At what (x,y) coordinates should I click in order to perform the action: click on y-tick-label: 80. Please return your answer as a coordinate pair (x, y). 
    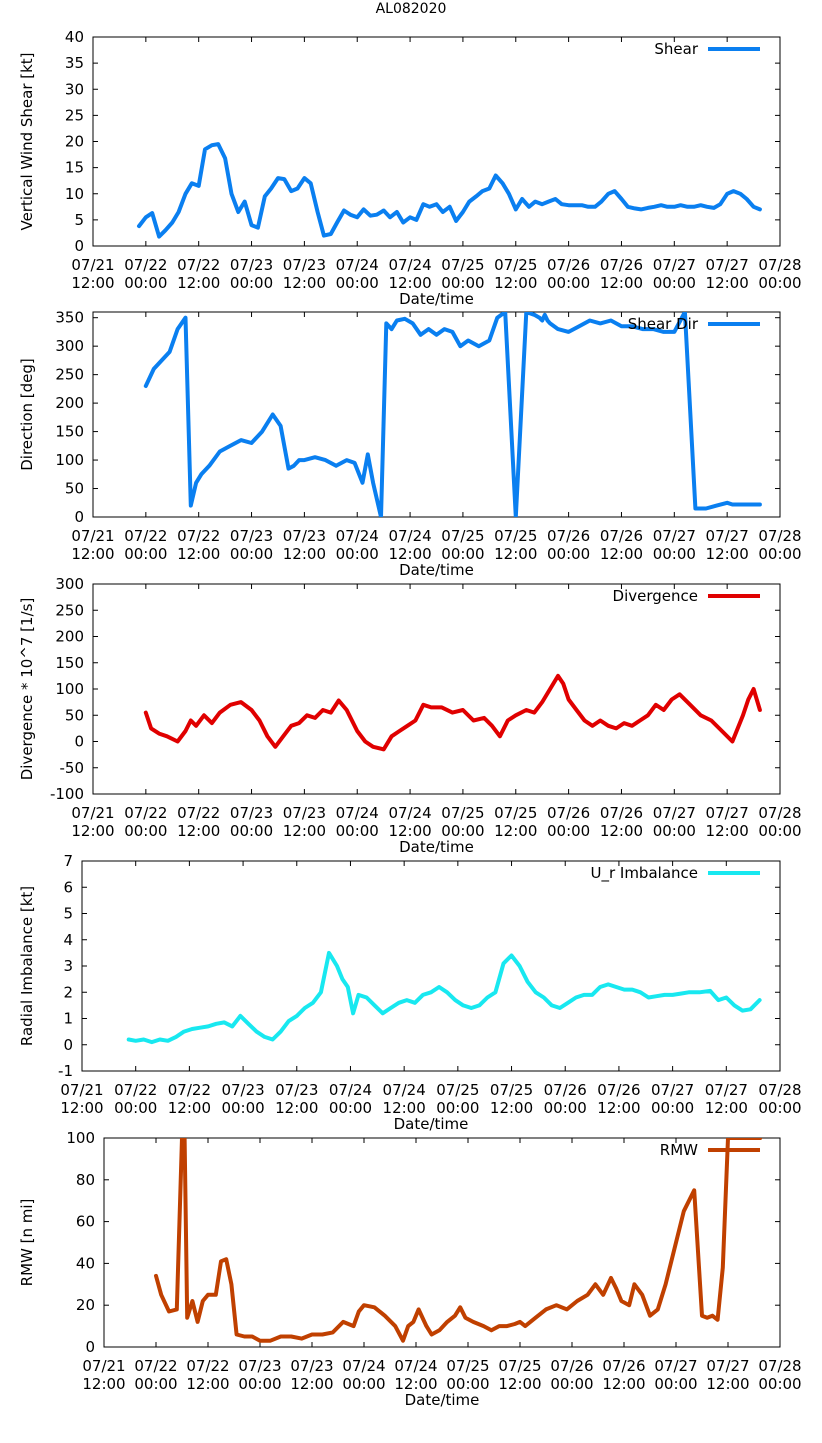
    Looking at the image, I should click on (85, 1180).